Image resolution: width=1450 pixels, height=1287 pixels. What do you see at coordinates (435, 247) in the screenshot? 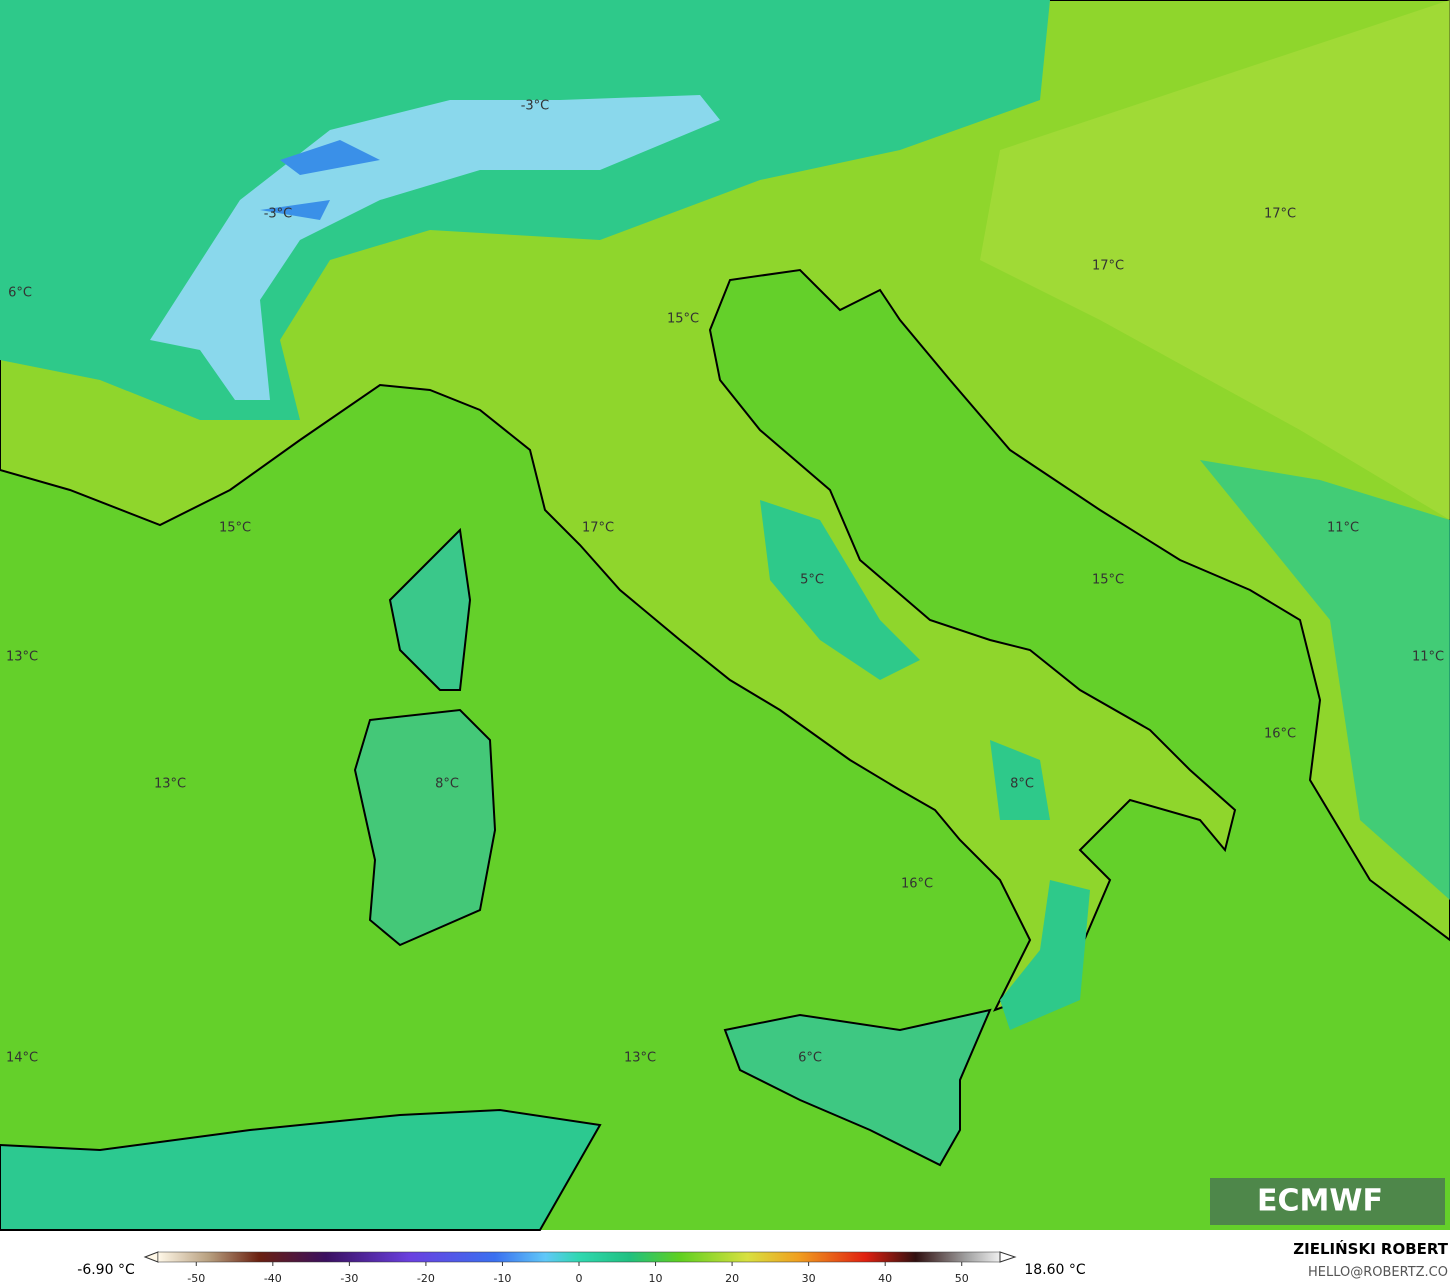
I see `alps-freezing-zone` at bounding box center [435, 247].